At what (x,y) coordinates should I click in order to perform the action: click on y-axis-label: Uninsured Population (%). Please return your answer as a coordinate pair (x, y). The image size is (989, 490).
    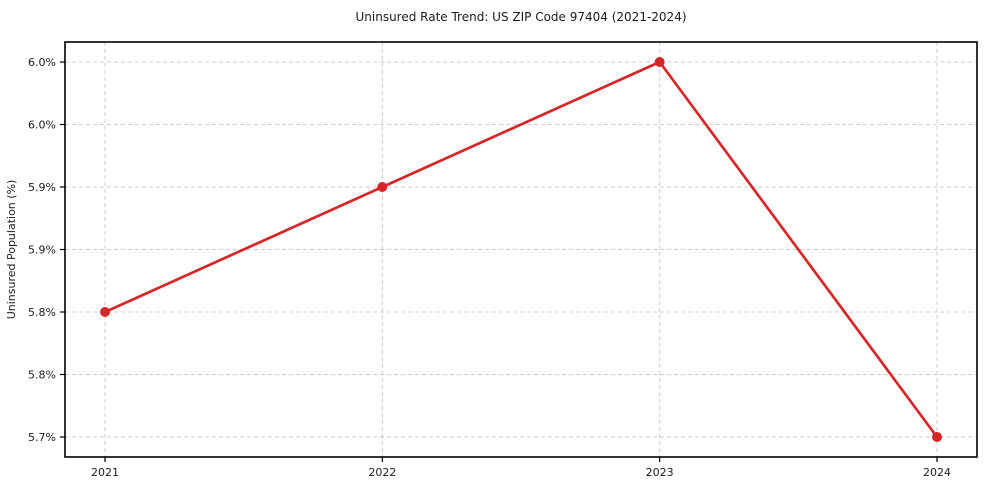
    Looking at the image, I should click on (11, 250).